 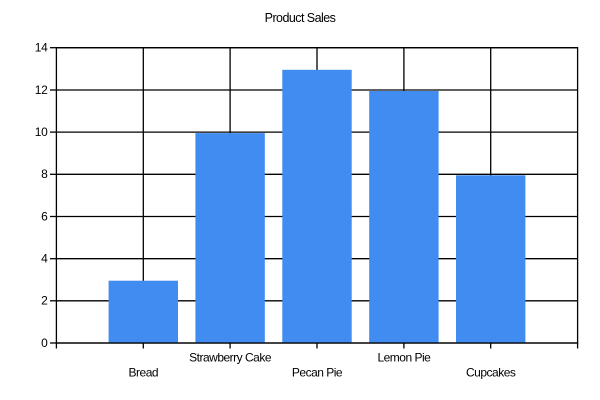 What do you see at coordinates (44, 216) in the screenshot?
I see `svg-text: 6` at bounding box center [44, 216].